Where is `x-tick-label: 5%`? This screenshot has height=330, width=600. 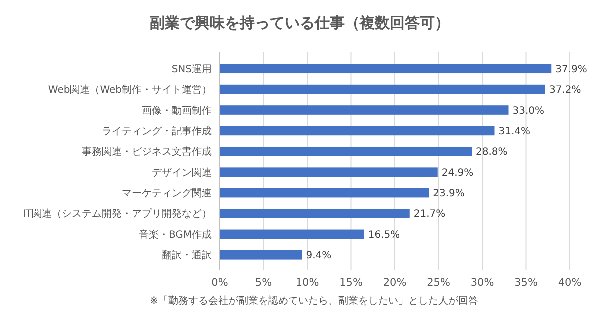
x-tick-label: 5% is located at coordinates (263, 283).